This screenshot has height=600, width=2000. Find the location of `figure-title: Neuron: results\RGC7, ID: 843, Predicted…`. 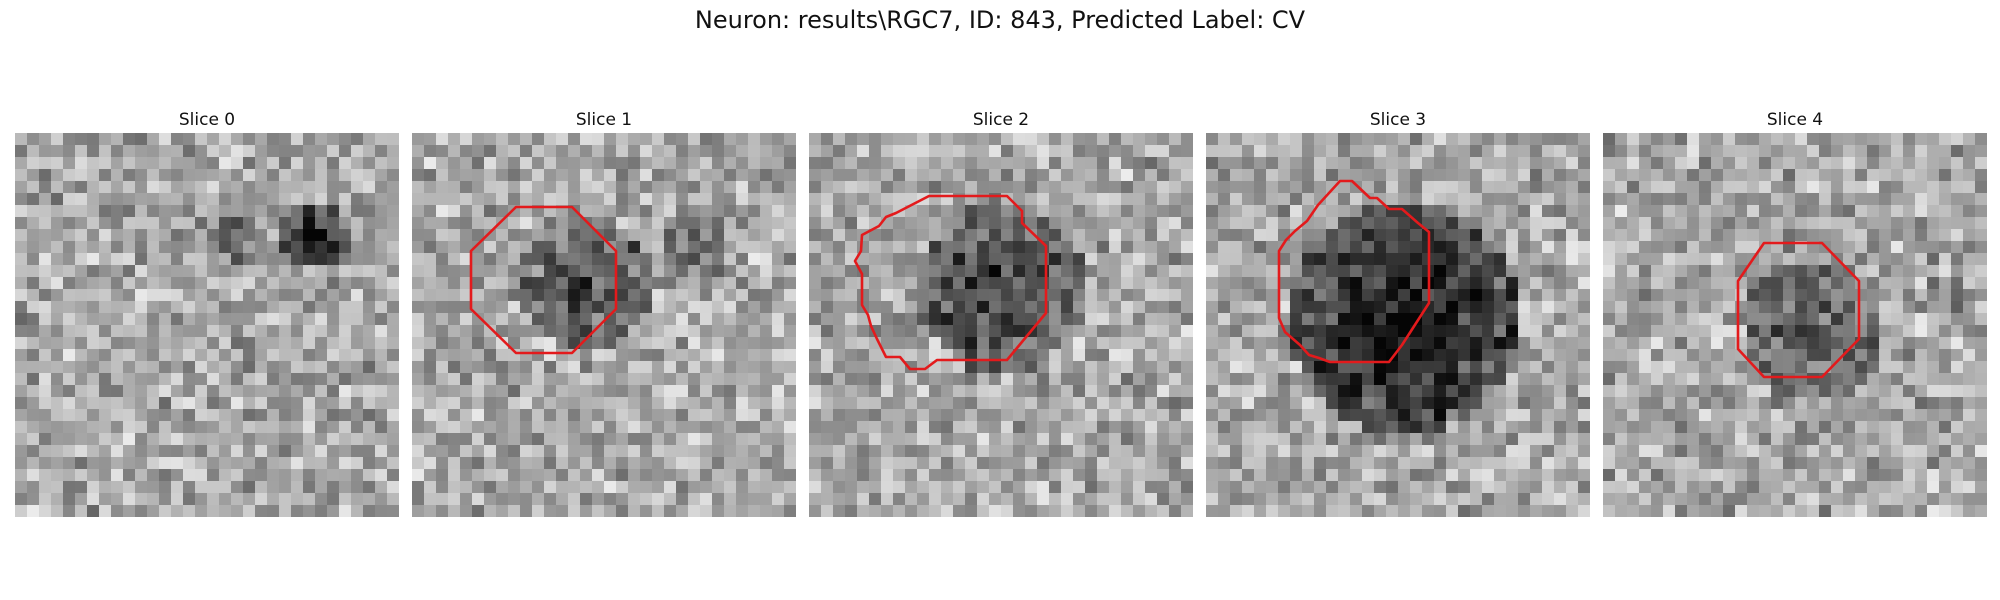

figure-title: Neuron: results\RGC7, ID: 843, Predicted… is located at coordinates (1000, 20).